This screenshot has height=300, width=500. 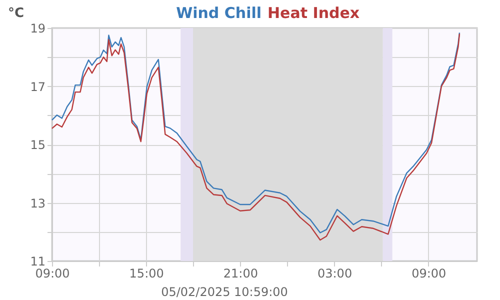 I want to click on y-tick-label: 15, so click(x=38, y=145).